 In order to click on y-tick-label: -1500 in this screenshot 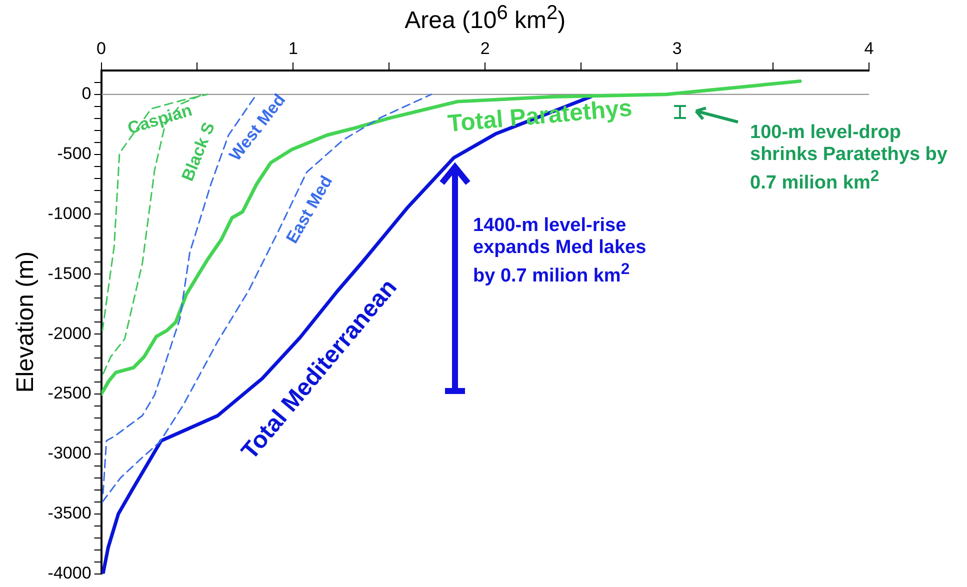, I will do `click(70, 273)`.